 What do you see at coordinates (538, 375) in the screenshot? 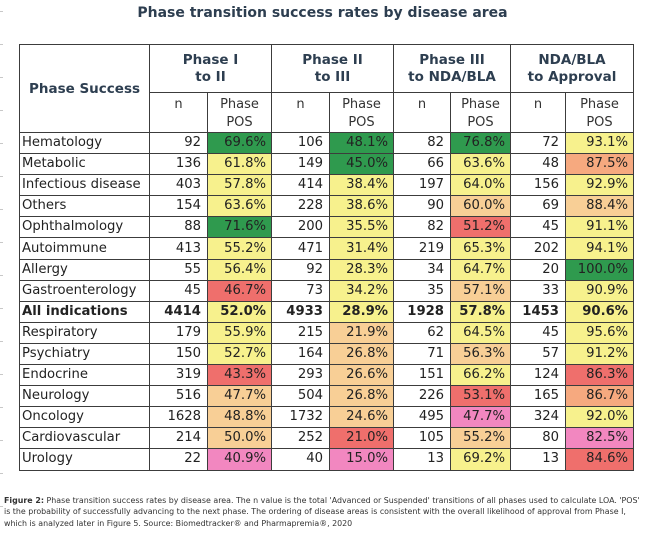
I see `n-value: 124` at bounding box center [538, 375].